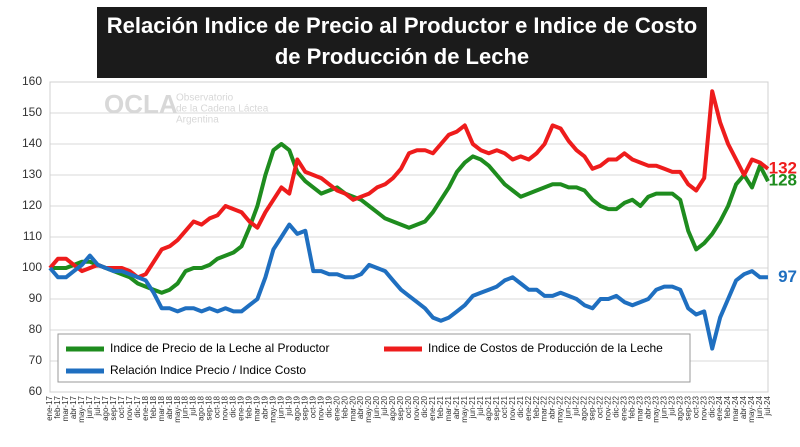  What do you see at coordinates (185, 407) in the screenshot?
I see `x-tick-label: jun-18` at bounding box center [185, 407].